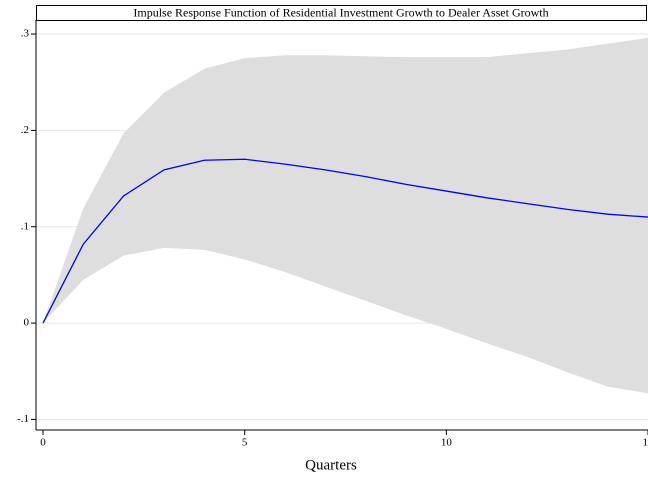 The width and height of the screenshot is (648, 478). I want to click on title-box, so click(341, 13).